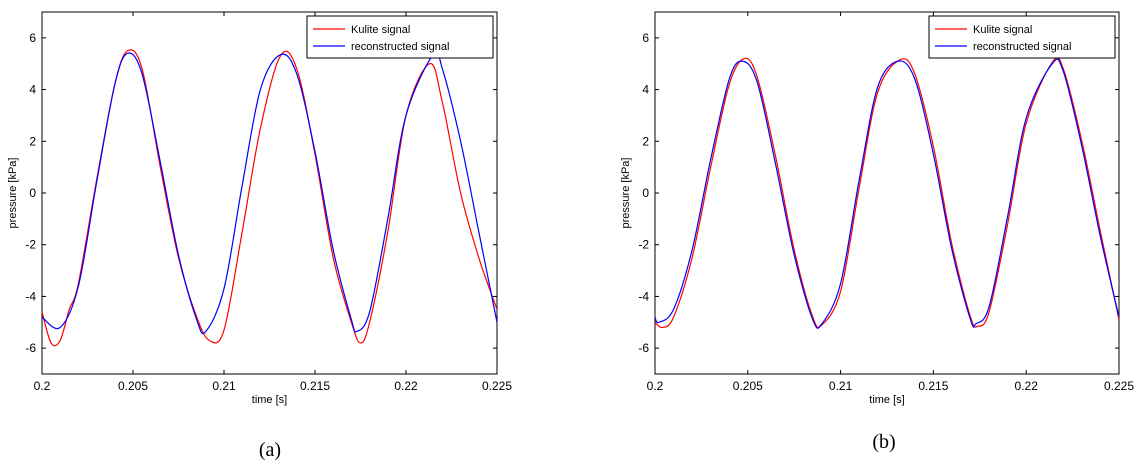 Image resolution: width=1138 pixels, height=468 pixels. I want to click on panel-caption: (b), so click(883, 442).